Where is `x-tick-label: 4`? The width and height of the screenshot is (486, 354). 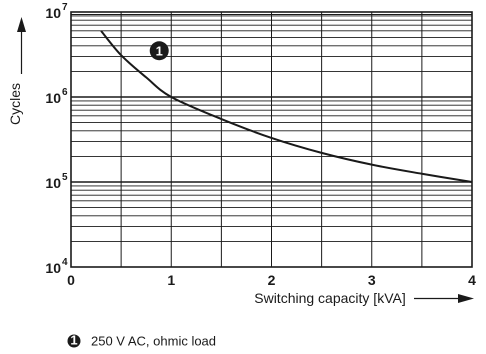
x-tick-label: 4 is located at coordinates (472, 280).